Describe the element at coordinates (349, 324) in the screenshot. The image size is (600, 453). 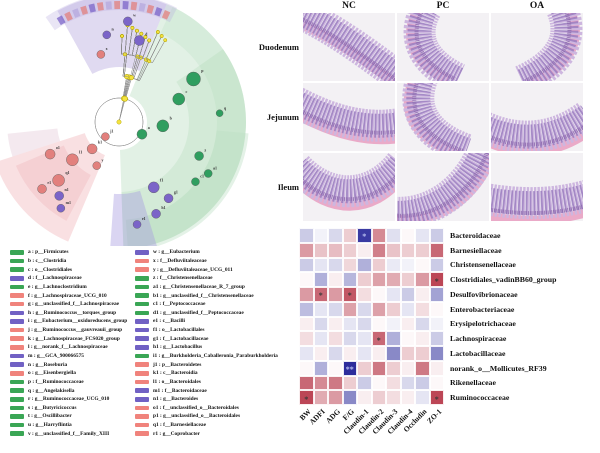
I see `heatmap-cell-Erysipelotrichaceae-F/G` at that location.